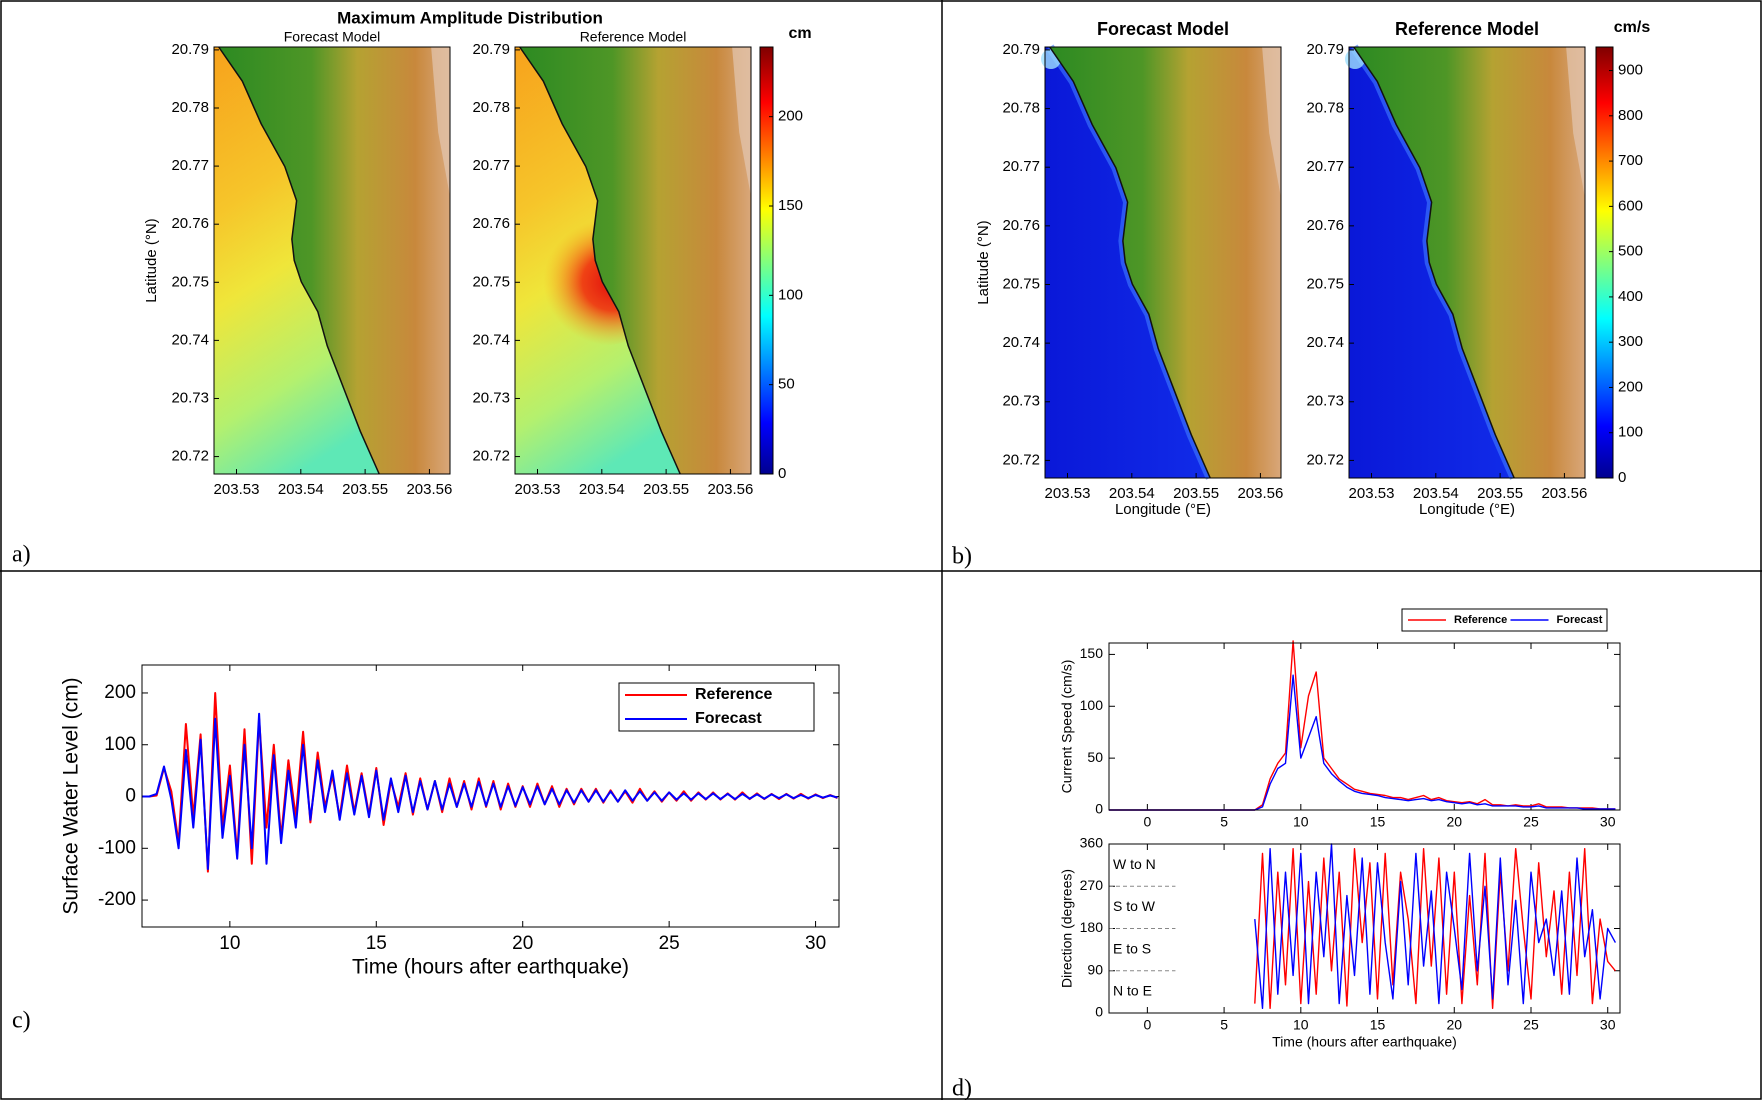  I want to click on y-tick-label: 20.75, so click(1325, 283).